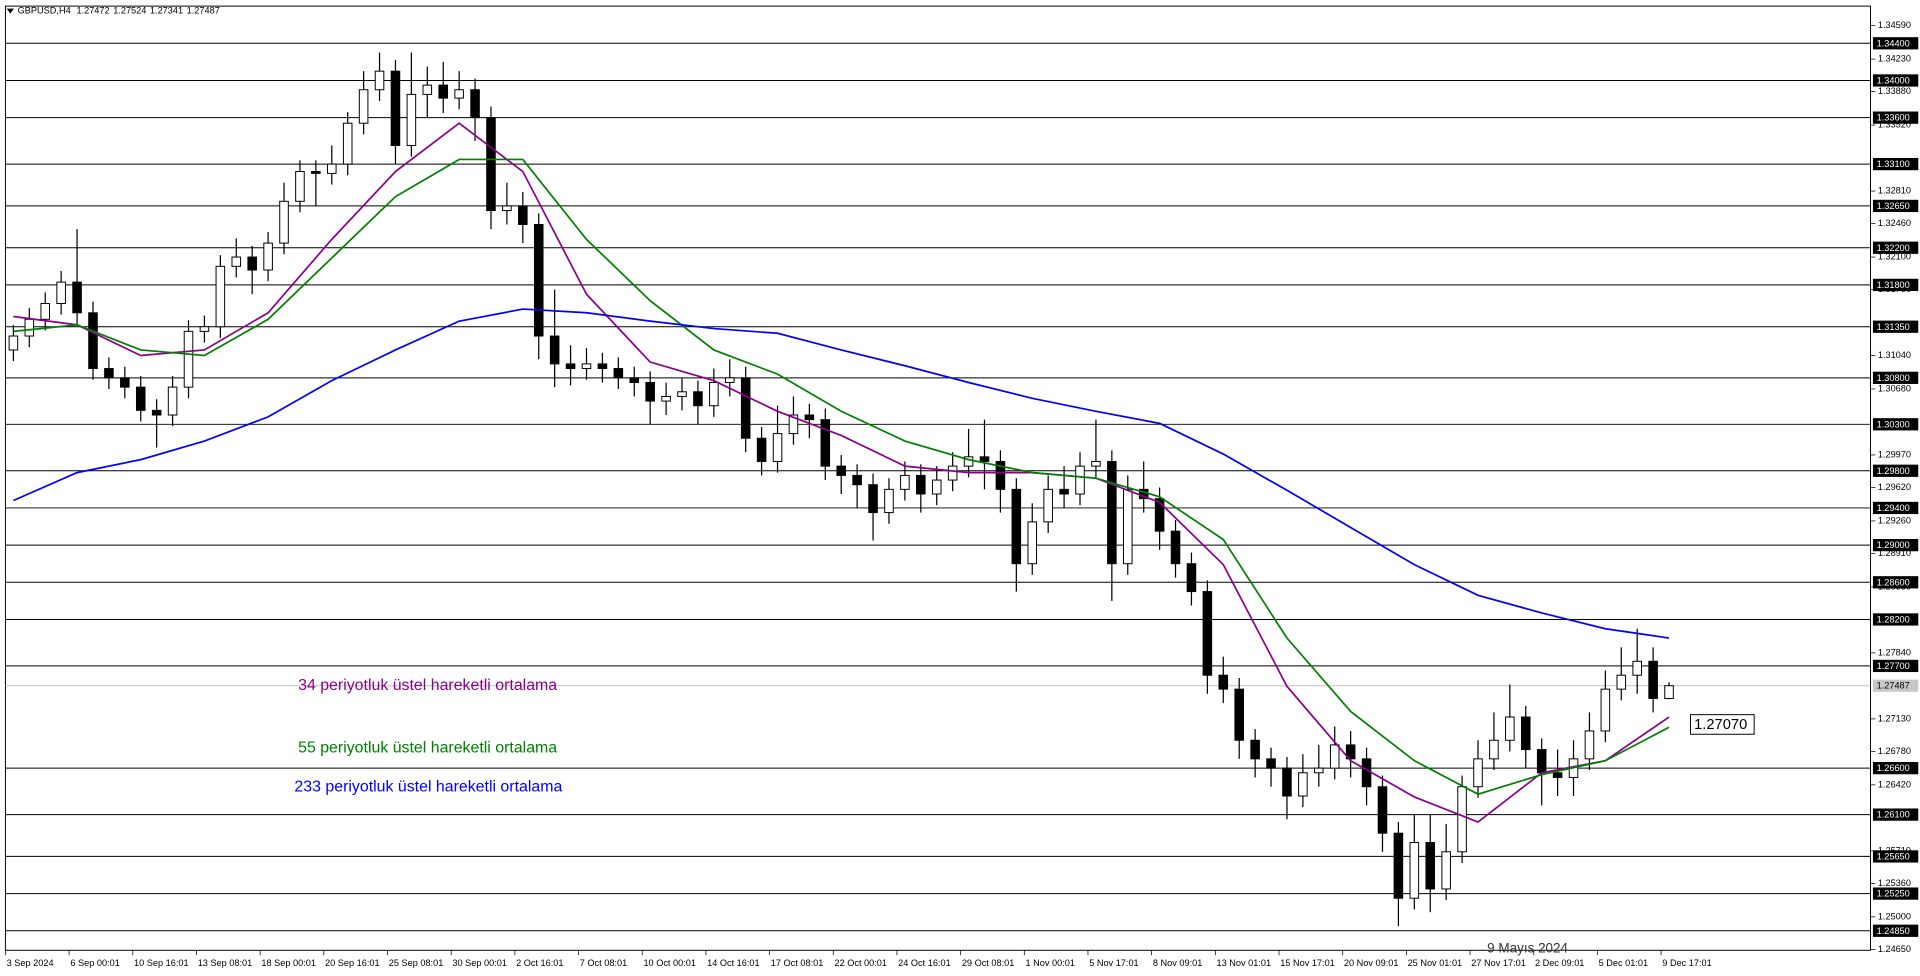 The image size is (1920, 976). I want to click on level-label: 1.29400, so click(1893, 508).